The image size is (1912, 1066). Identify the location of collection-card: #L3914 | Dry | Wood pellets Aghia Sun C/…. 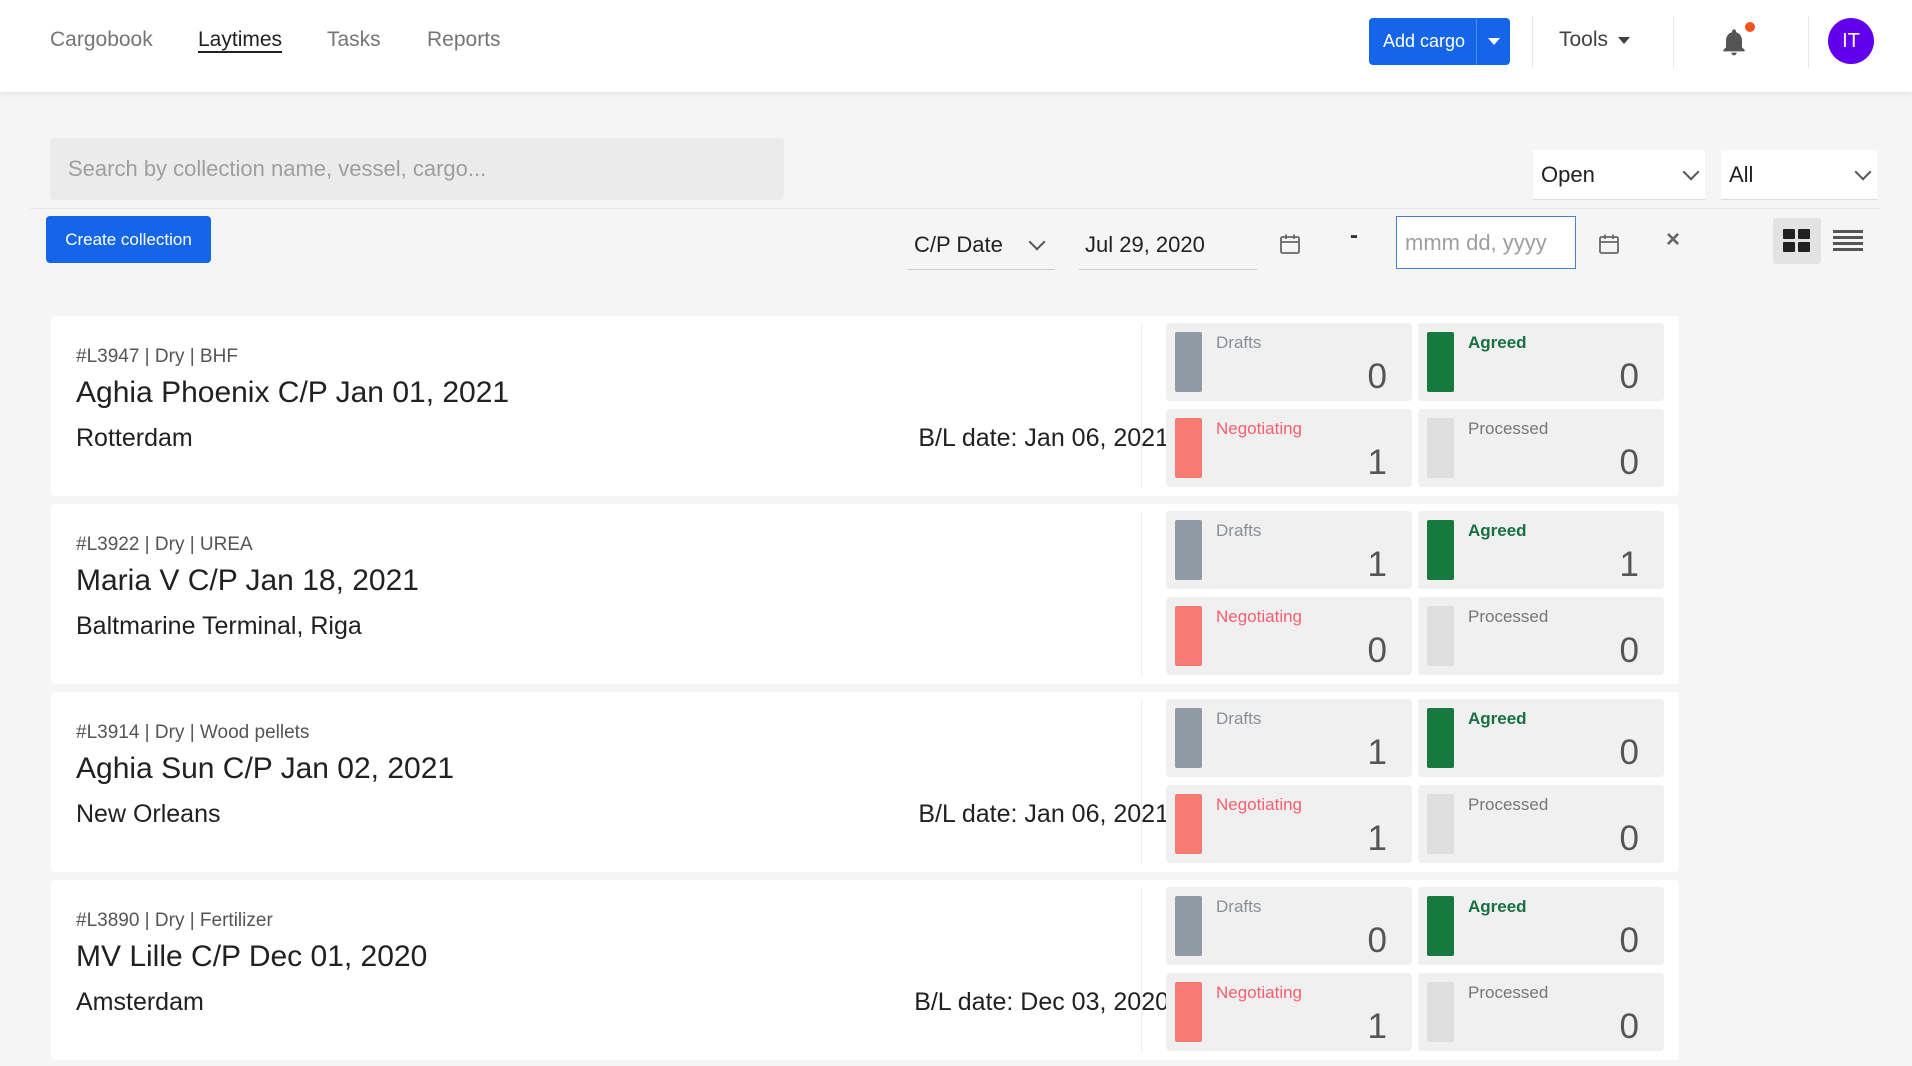
(865, 782).